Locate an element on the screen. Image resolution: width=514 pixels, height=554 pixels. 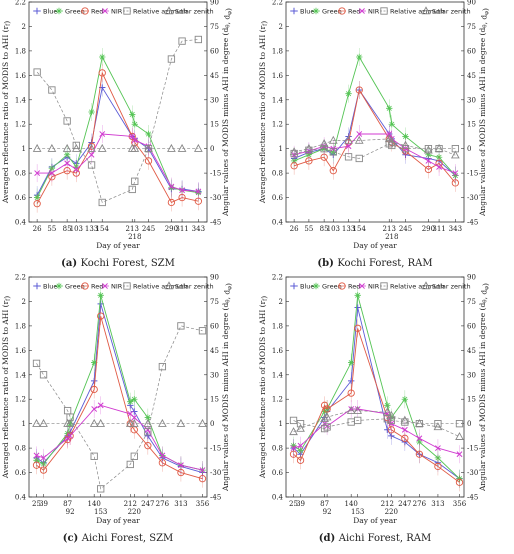
x-tick-label: 218 is located at coordinates (134, 237).